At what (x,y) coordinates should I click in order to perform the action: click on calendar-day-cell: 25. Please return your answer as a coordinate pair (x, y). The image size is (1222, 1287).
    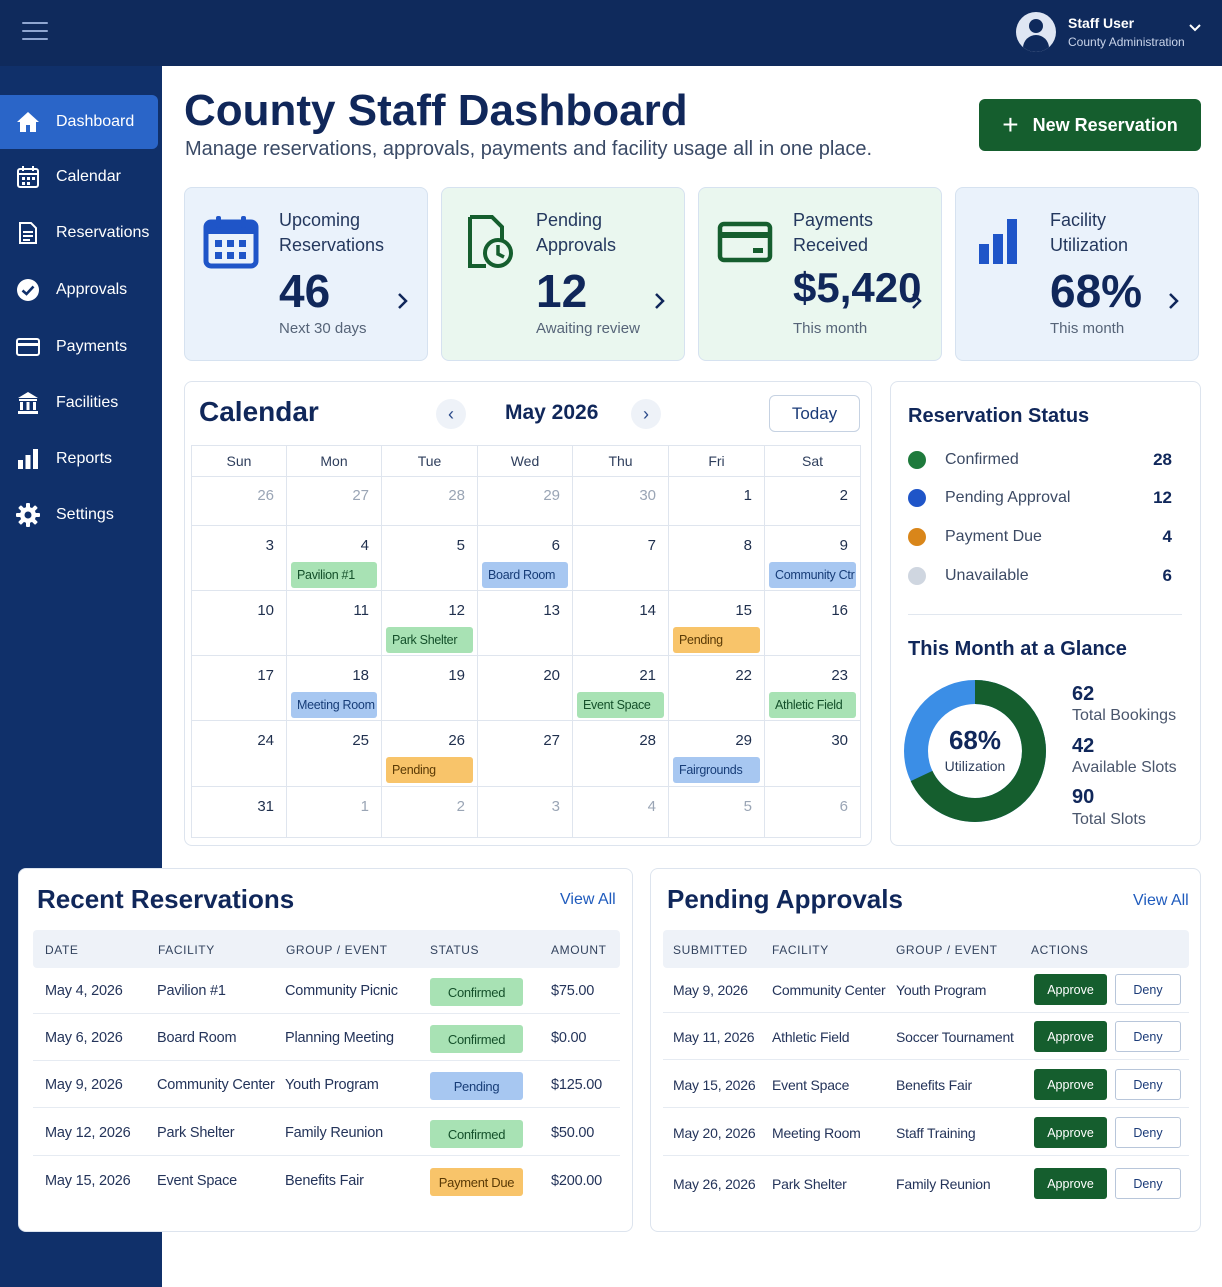
    Looking at the image, I should click on (334, 754).